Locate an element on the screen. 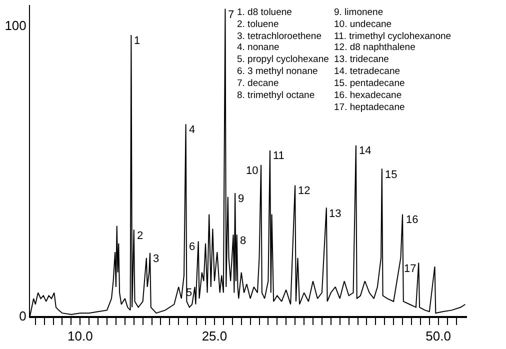  annotation: 1 is located at coordinates (137, 41).